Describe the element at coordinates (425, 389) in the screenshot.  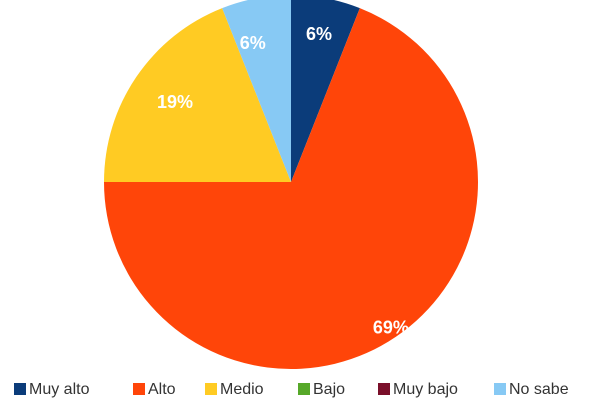
I see `legend-label-muy-bajo: Muy bajo` at that location.